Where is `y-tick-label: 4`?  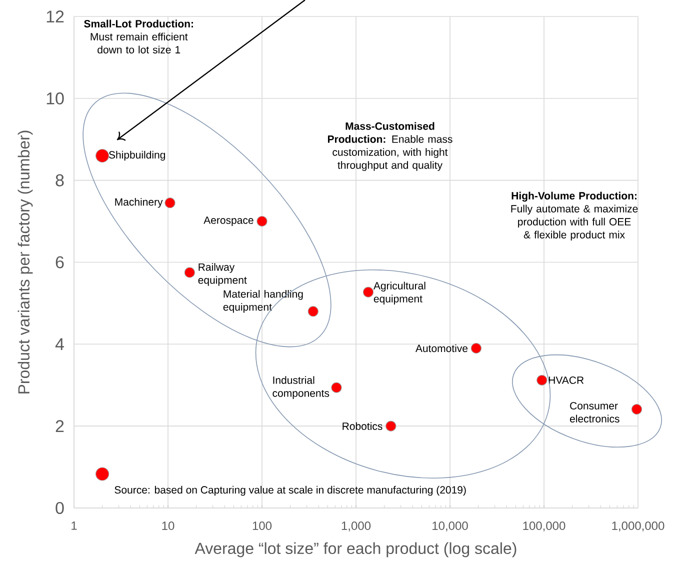 y-tick-label: 4 is located at coordinates (59, 344).